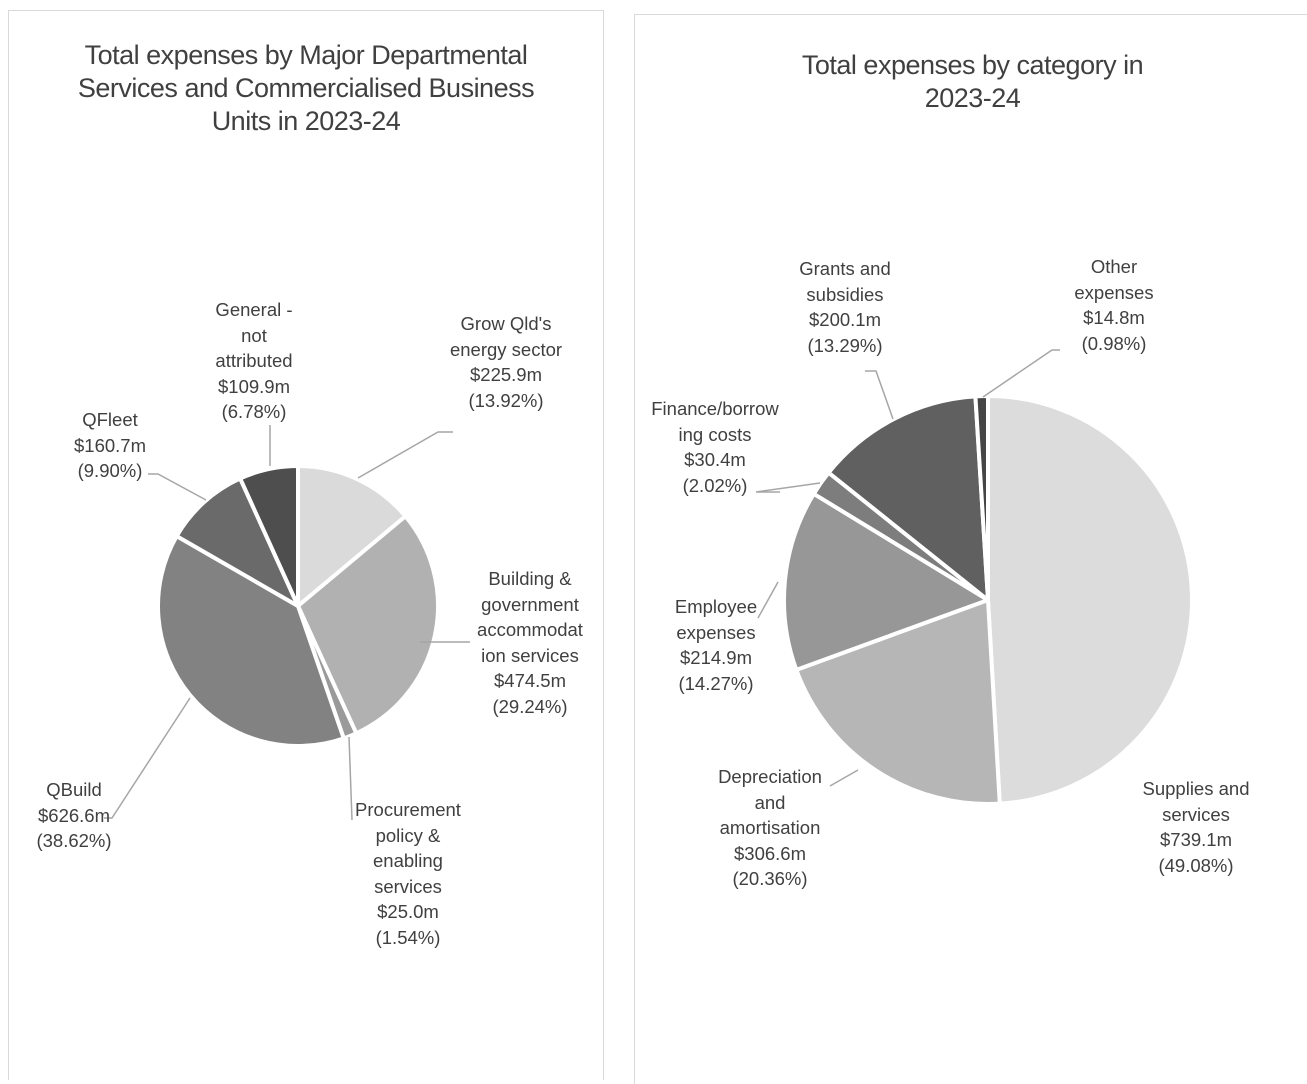 Image resolution: width=1307 pixels, height=1084 pixels. I want to click on slice-label-line: QBuild, so click(74, 789).